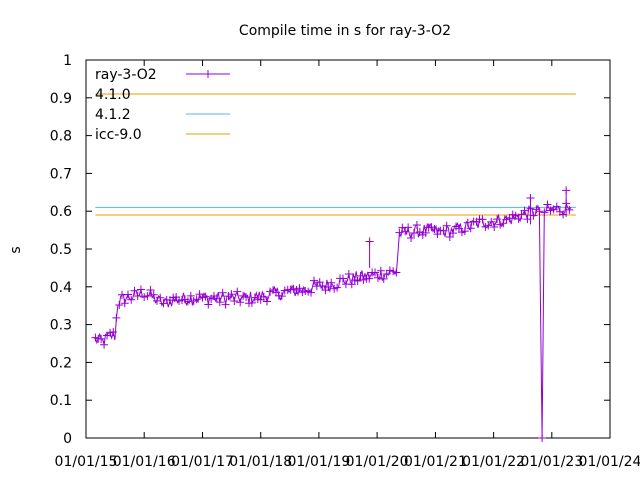 This screenshot has width=640, height=480. What do you see at coordinates (61, 363) in the screenshot?
I see `y-tick-label: 0.2` at bounding box center [61, 363].